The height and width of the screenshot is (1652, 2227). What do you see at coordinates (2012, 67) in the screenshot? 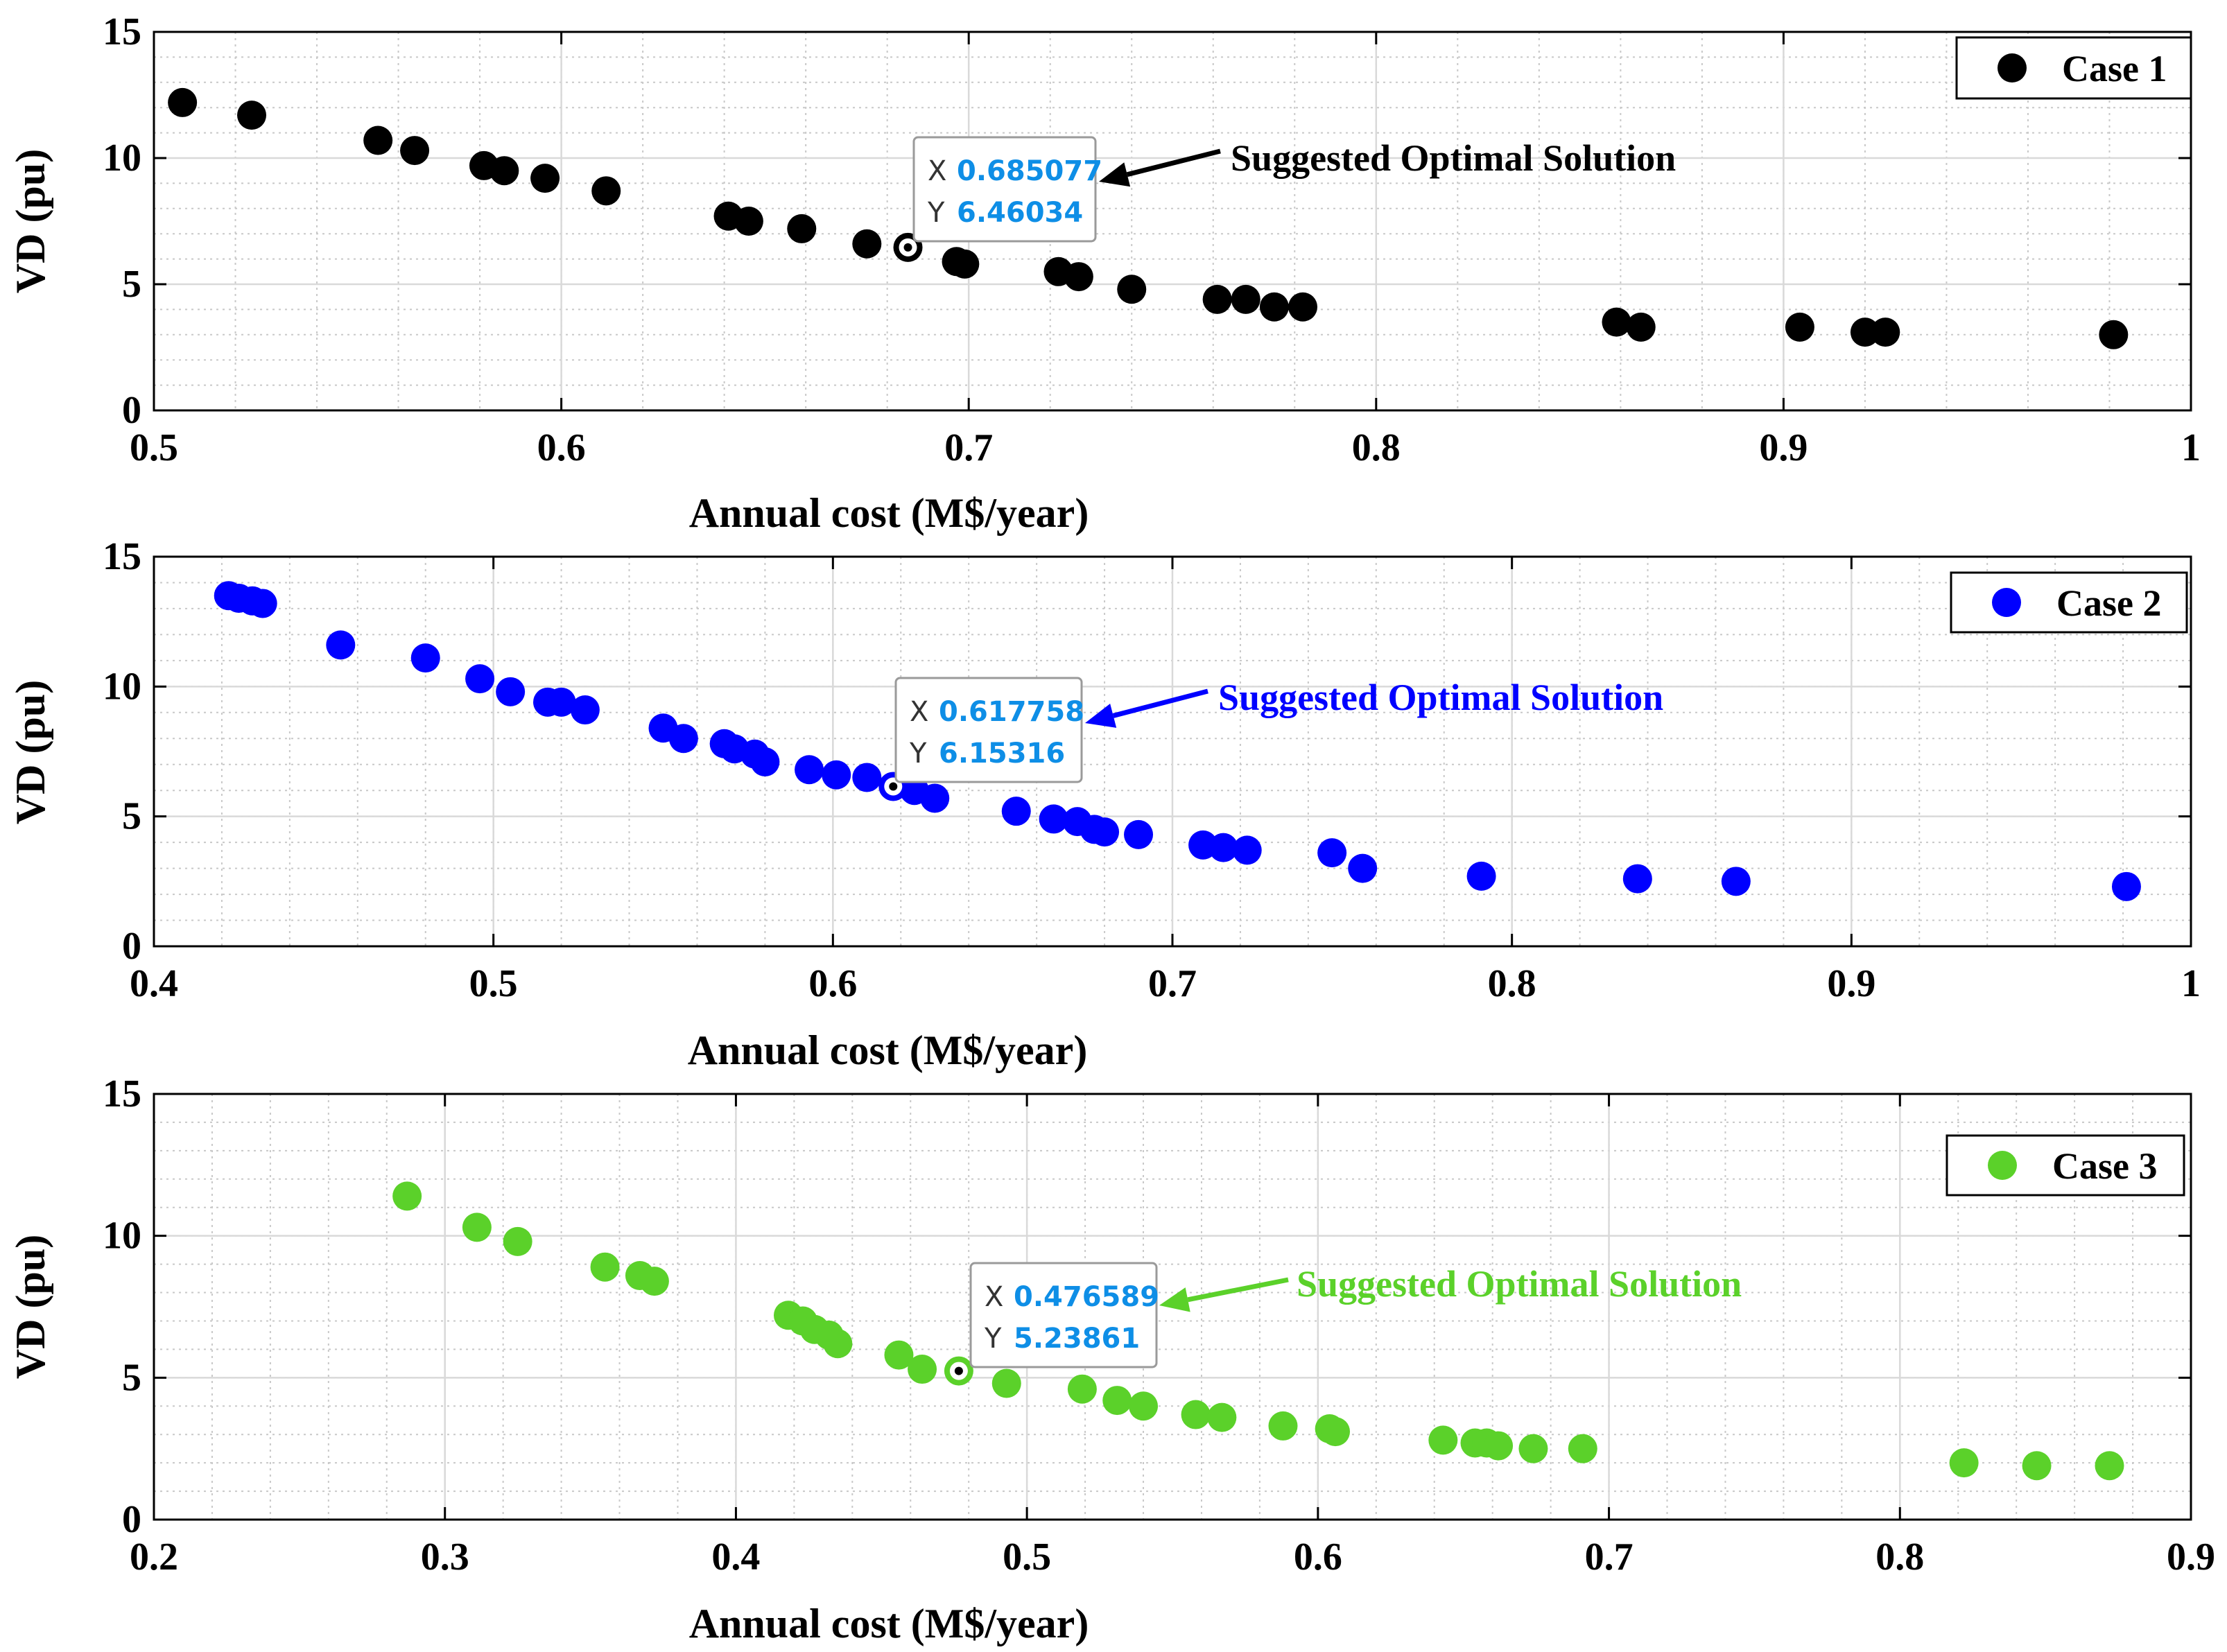
I see `legend-marker` at bounding box center [2012, 67].